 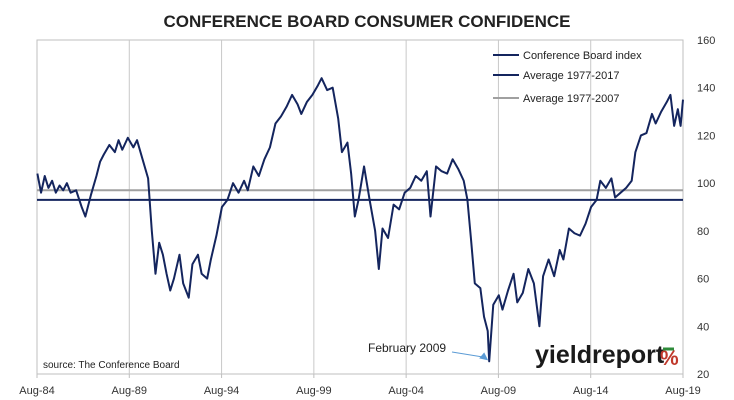 I want to click on y-tick-label: 100, so click(x=706, y=184).